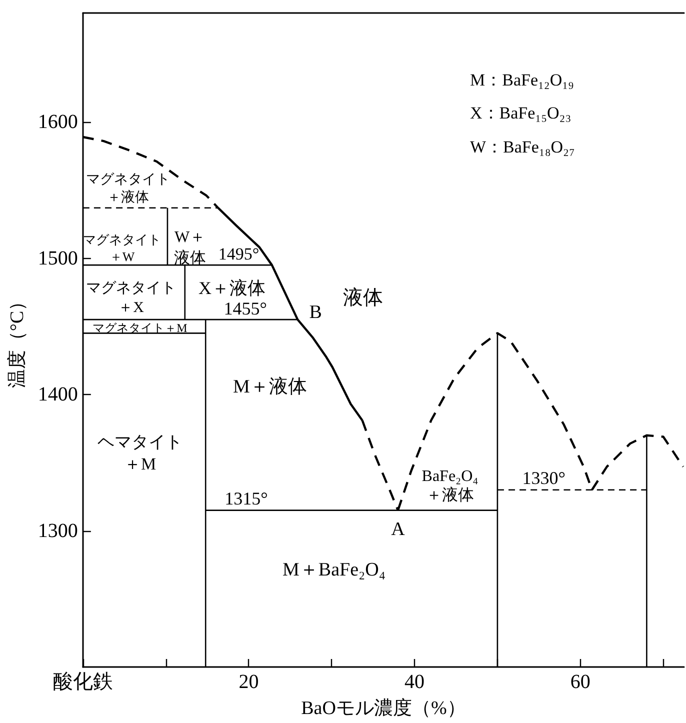  I want to click on annotation: ヘマタイト＋M, so click(140, 453).